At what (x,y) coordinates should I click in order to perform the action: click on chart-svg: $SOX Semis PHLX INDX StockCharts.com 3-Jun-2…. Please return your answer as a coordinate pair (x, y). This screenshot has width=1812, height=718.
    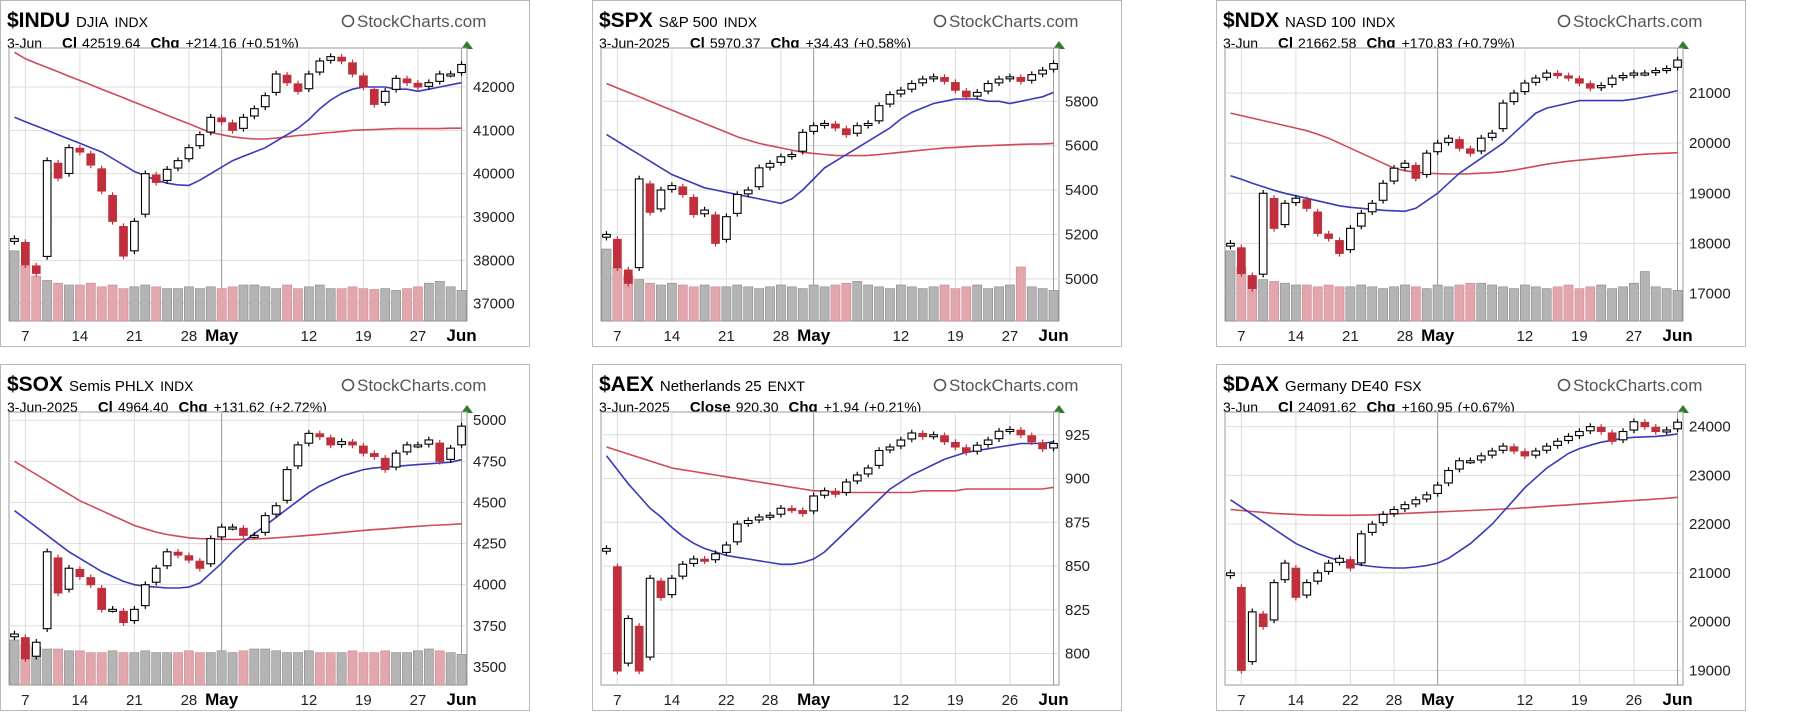
    Looking at the image, I should click on (256, 541).